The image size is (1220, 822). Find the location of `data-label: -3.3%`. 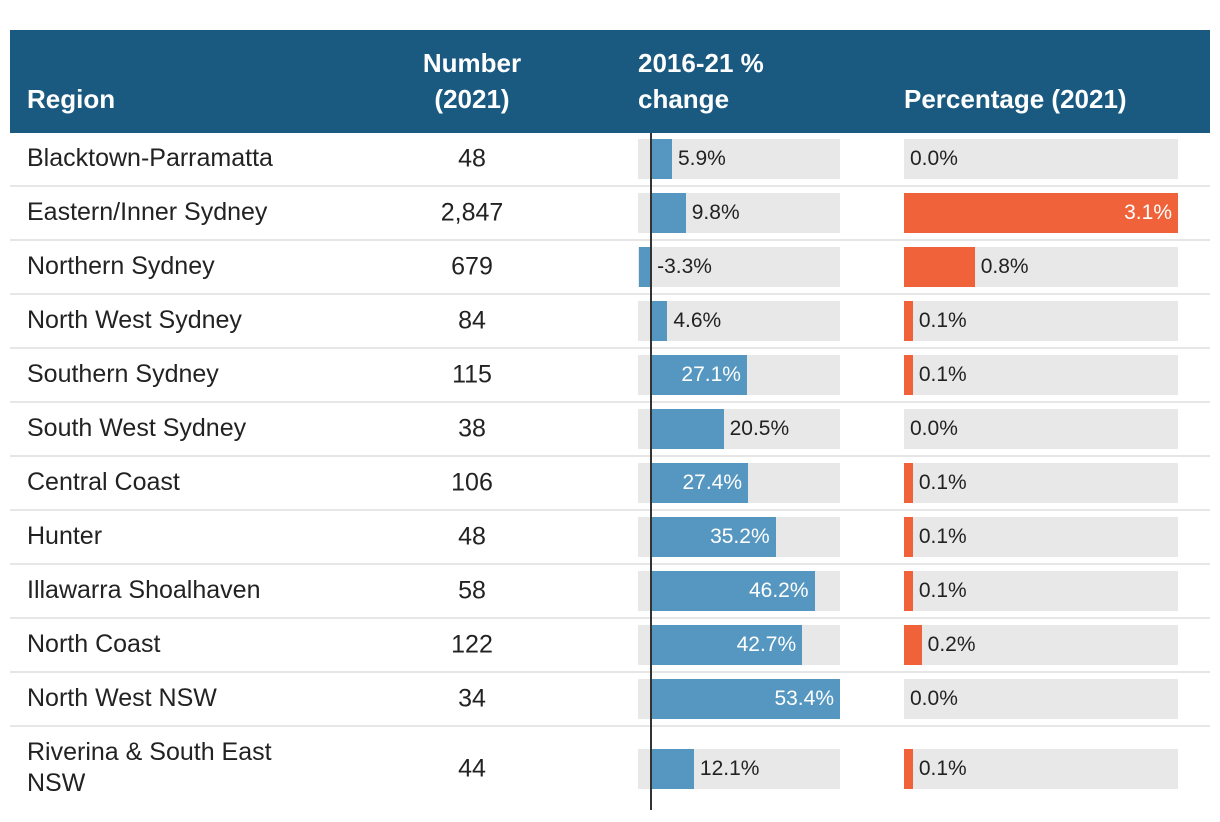

data-label: -3.3% is located at coordinates (684, 266).